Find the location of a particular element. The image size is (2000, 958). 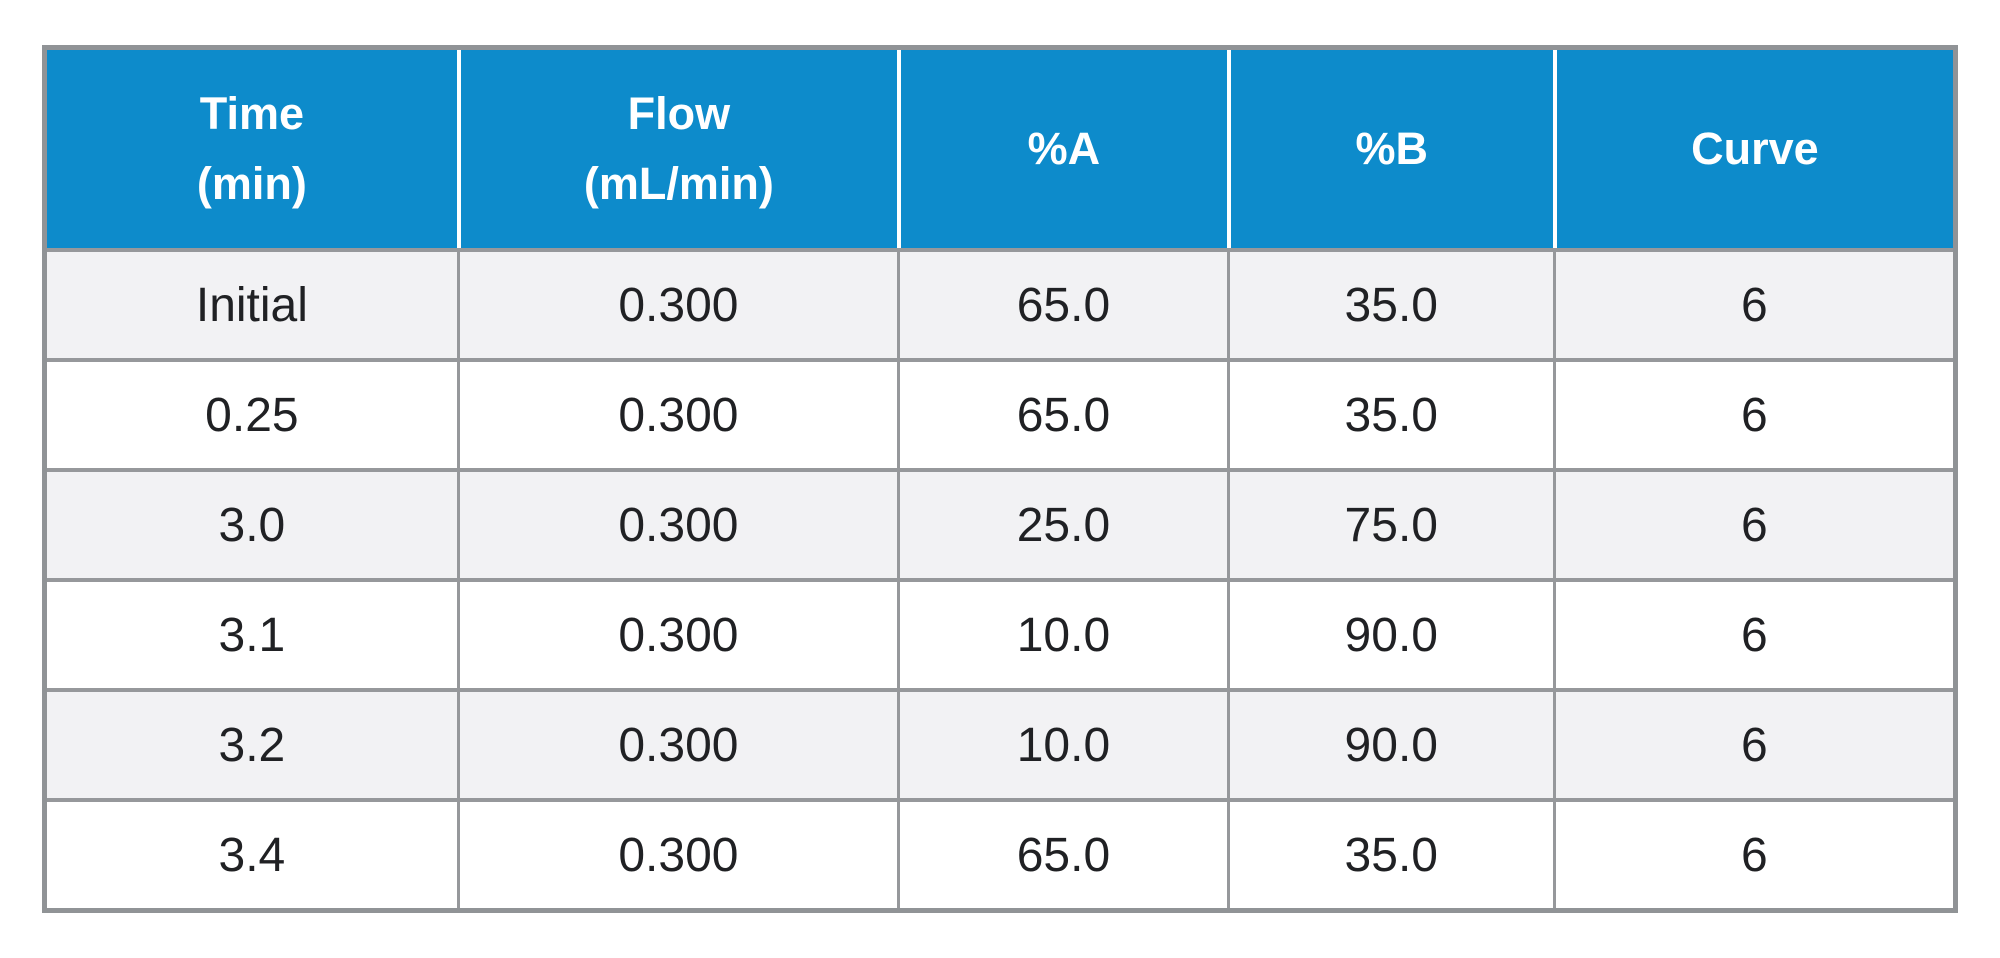

table-row: 3.2 0.300 10.0 90.0 6 is located at coordinates (1000, 743).